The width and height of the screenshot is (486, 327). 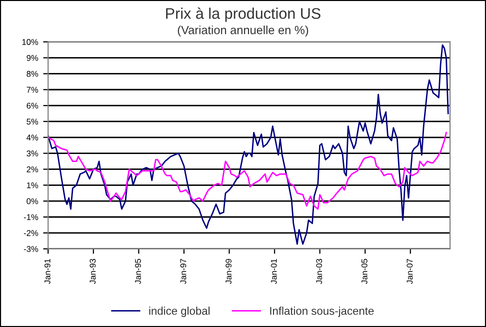 What do you see at coordinates (47, 271) in the screenshot?
I see `x-tick-label: Jan-91` at bounding box center [47, 271].